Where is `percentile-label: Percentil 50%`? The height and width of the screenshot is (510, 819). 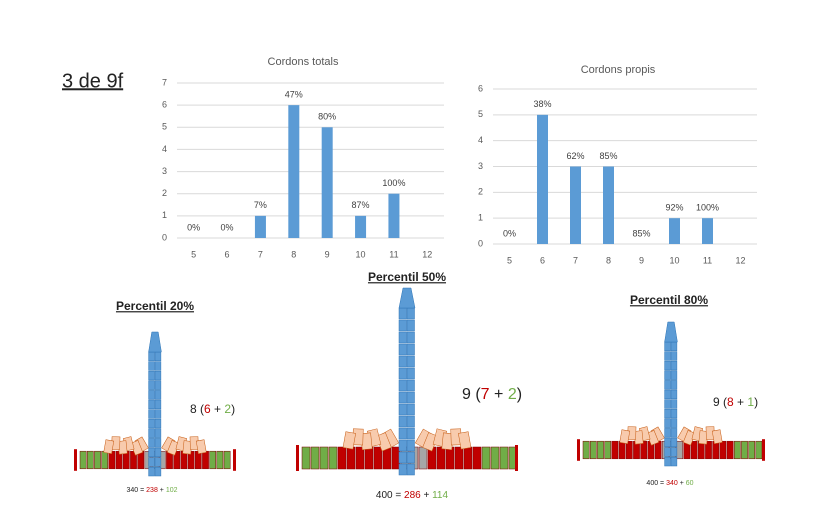
percentile-label: Percentil 50% is located at coordinates (407, 277).